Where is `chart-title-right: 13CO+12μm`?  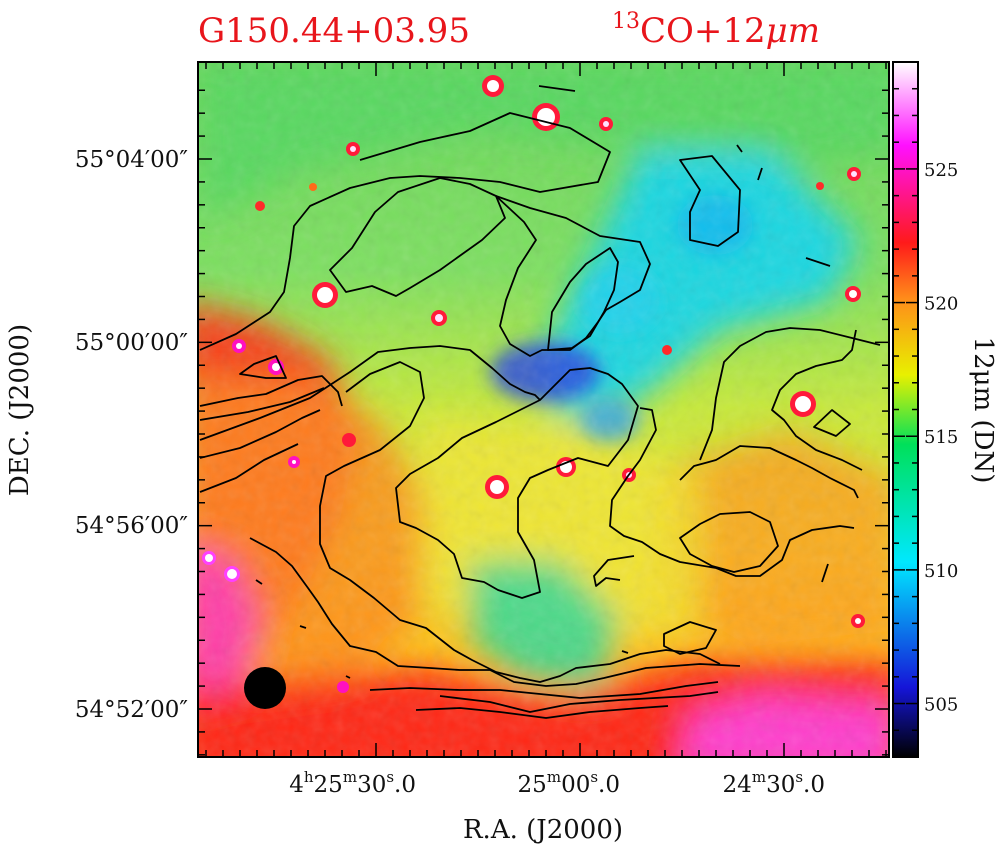 chart-title-right: 13CO+12μm is located at coordinates (716, 30).